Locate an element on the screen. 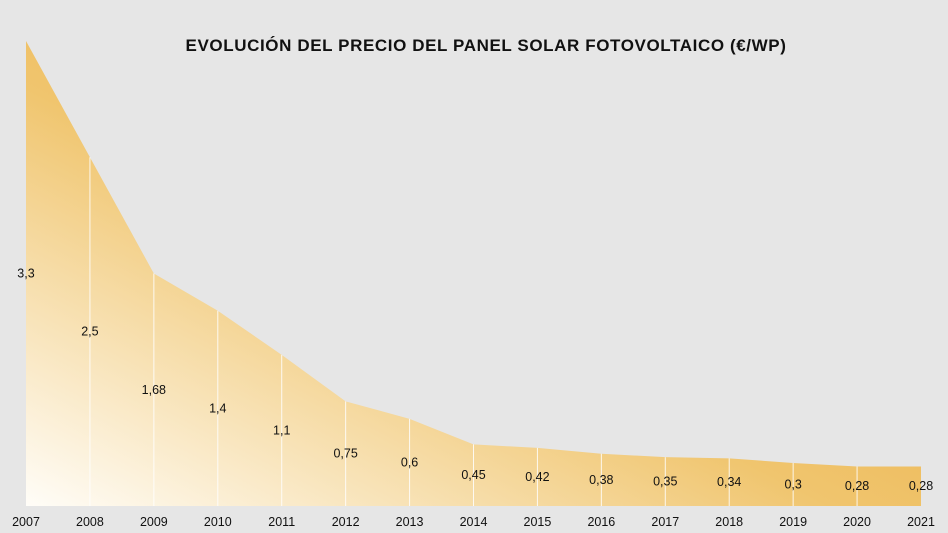  data-label-2017: 0,35 is located at coordinates (665, 482).